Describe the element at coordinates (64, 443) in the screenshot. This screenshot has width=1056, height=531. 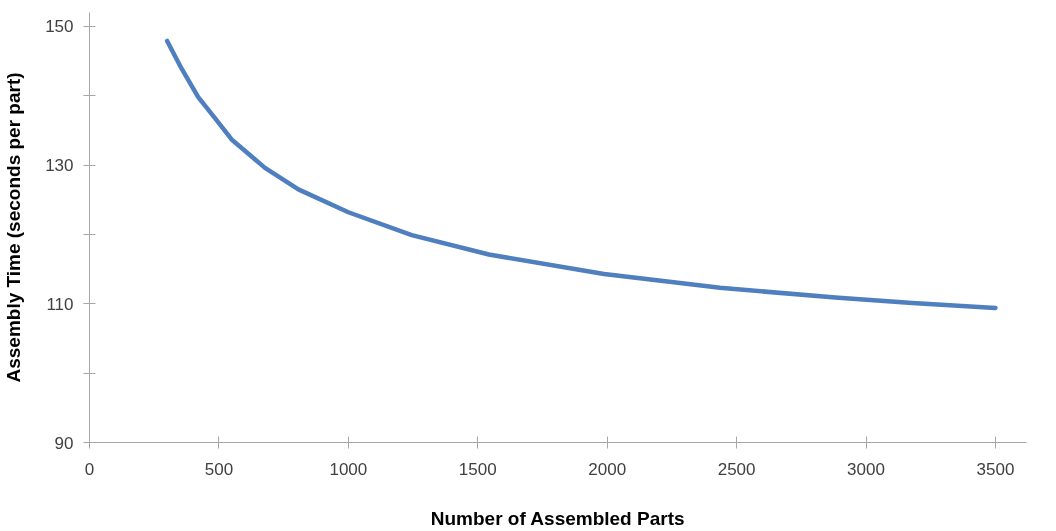
I see `y-tick-label: 90` at that location.